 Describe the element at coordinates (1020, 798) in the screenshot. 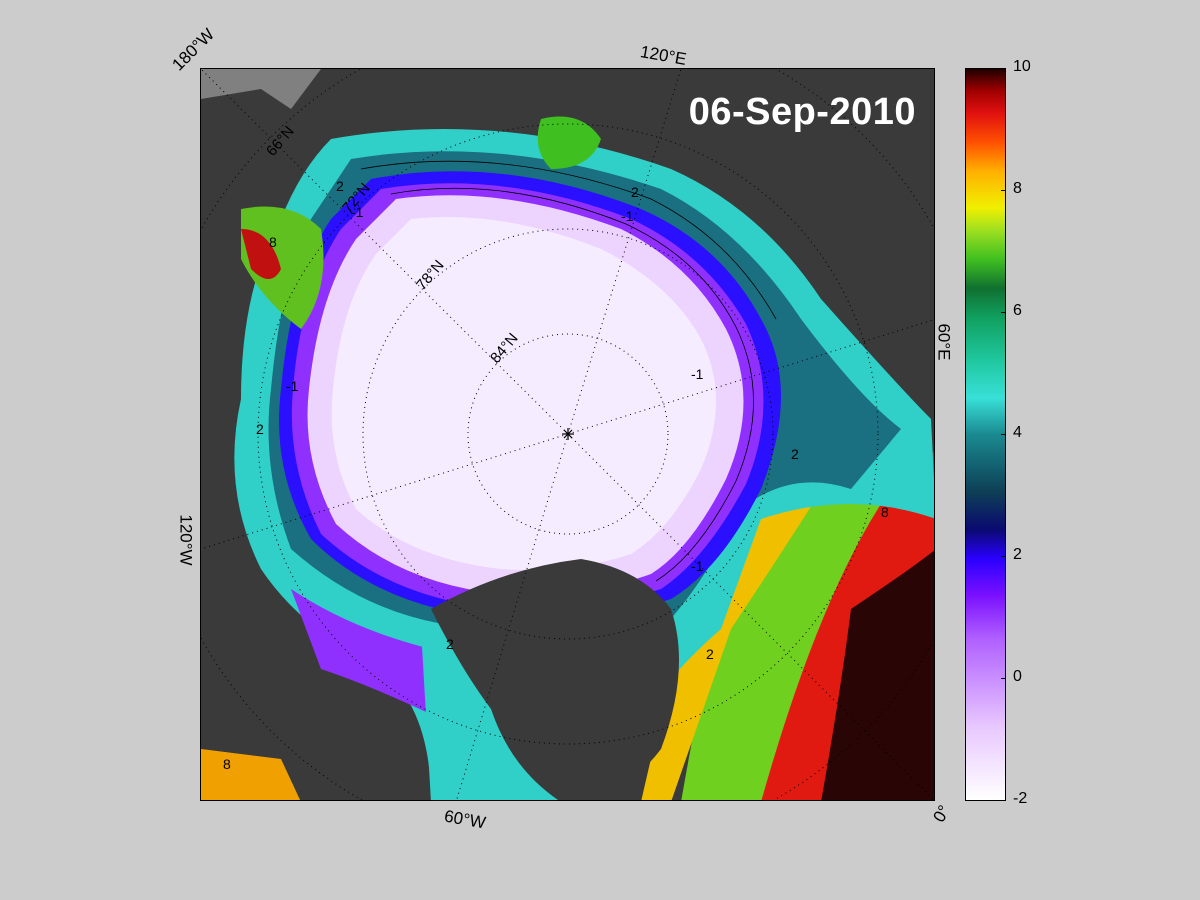

I see `colorbar-tick-label: -2` at that location.